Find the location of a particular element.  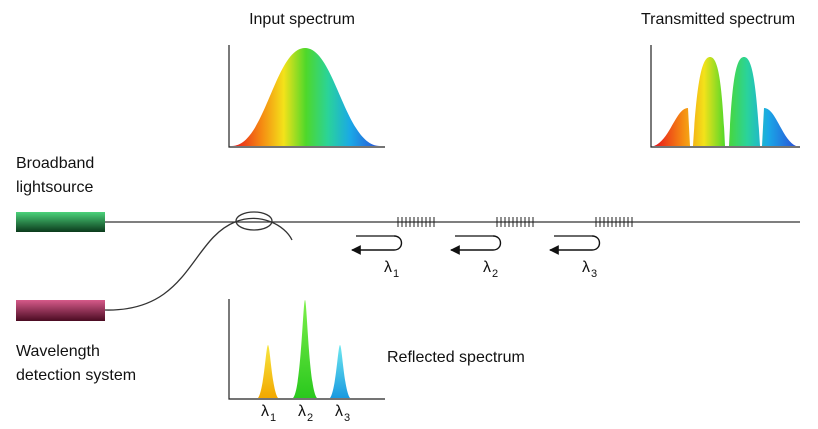

coupler is located at coordinates (254, 221).